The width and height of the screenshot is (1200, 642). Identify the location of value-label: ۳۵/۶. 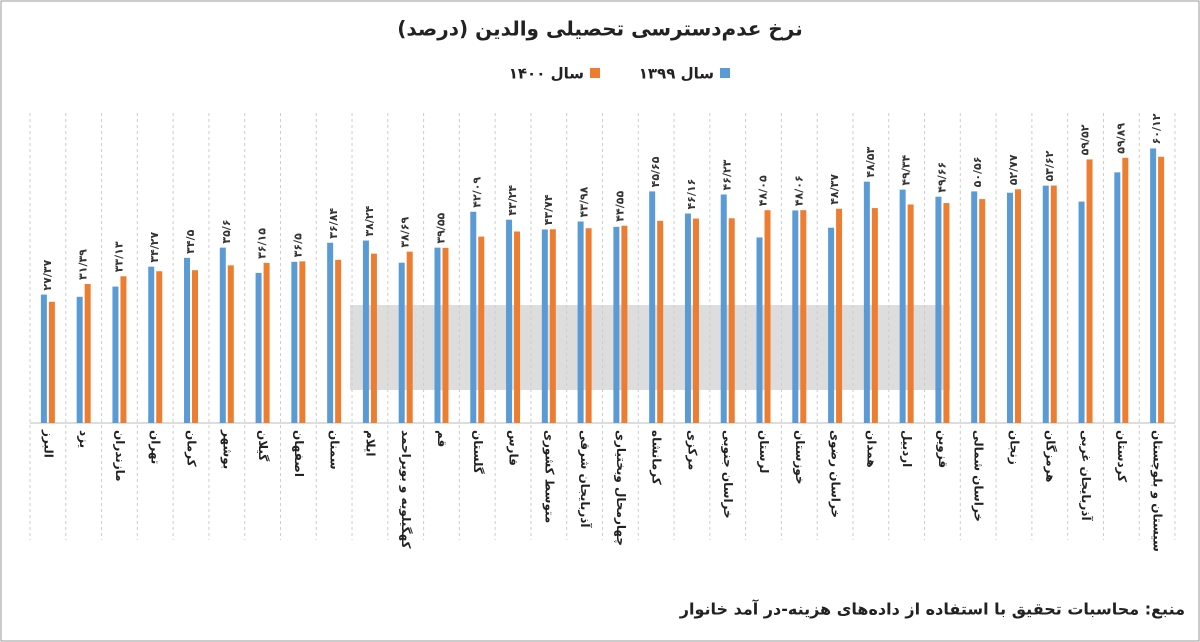
(226, 231).